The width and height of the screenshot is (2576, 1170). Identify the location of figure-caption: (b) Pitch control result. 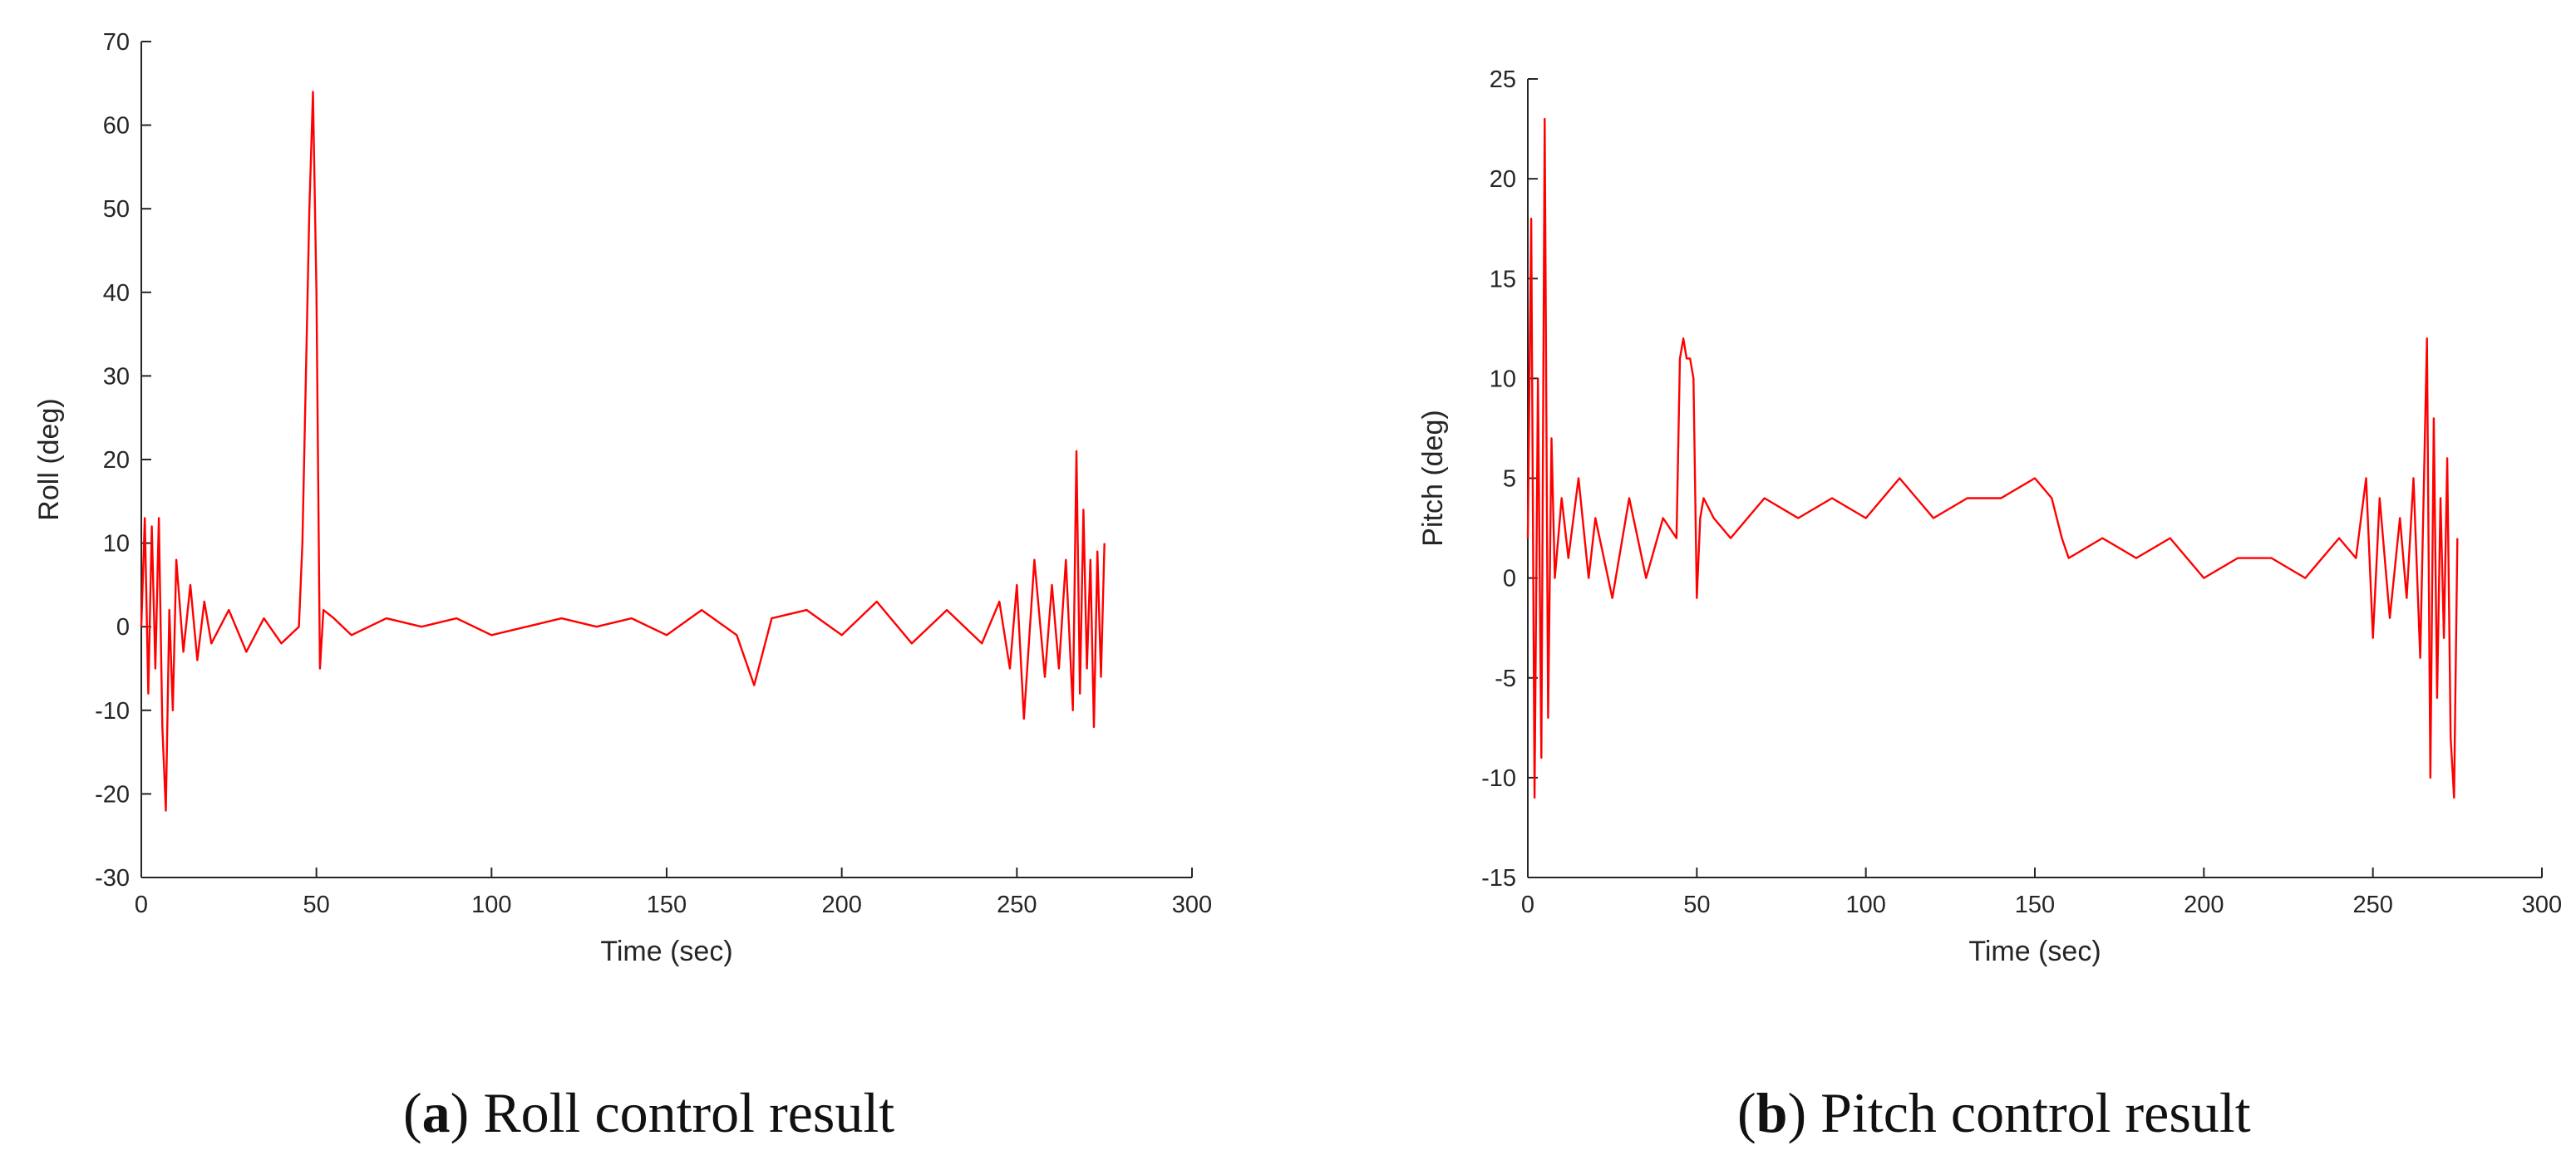
(1994, 1112).